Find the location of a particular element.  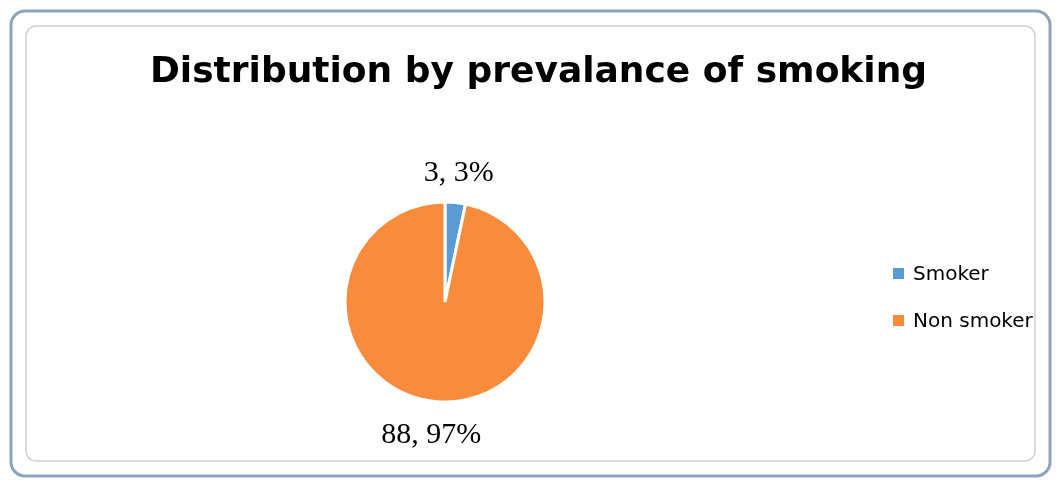

legend-label: Smoker is located at coordinates (951, 273).